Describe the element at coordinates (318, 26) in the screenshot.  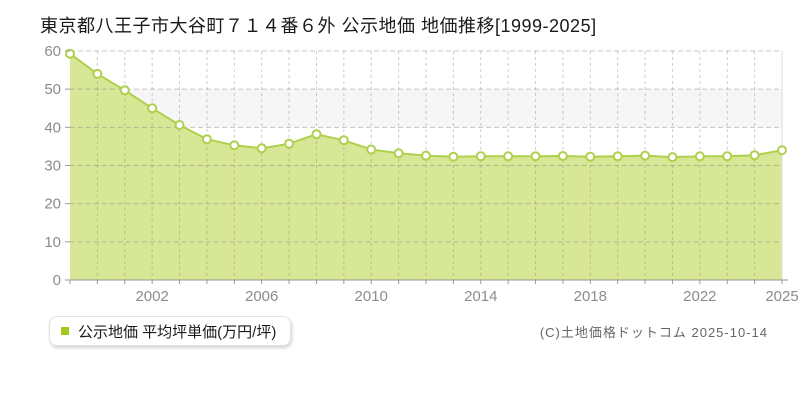
I see `chart-title: 東京都八王子市大谷町７１４番６外 公示地価 地価推移[1999-2025]` at that location.